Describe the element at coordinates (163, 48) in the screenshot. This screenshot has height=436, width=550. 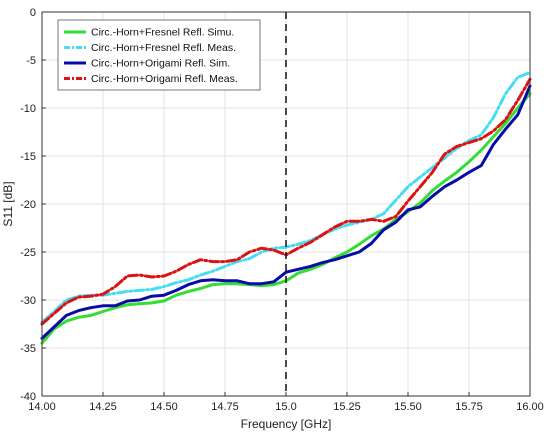
I see `legend-label: Circ.-Horn+Fresnel Refl. Meas.` at that location.